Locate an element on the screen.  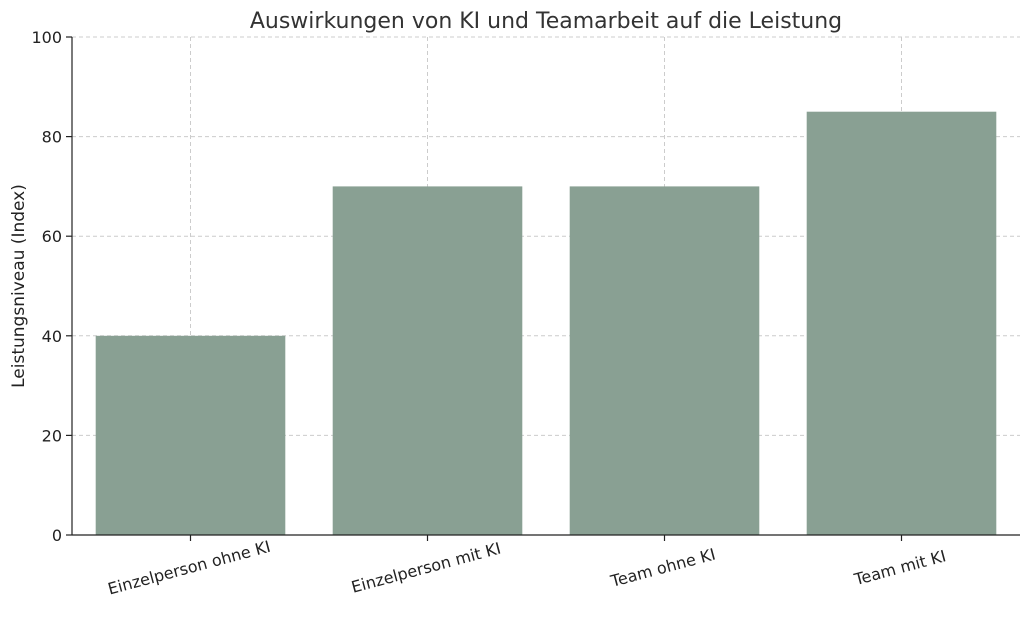
y-tick-label: 20 is located at coordinates (52, 435).